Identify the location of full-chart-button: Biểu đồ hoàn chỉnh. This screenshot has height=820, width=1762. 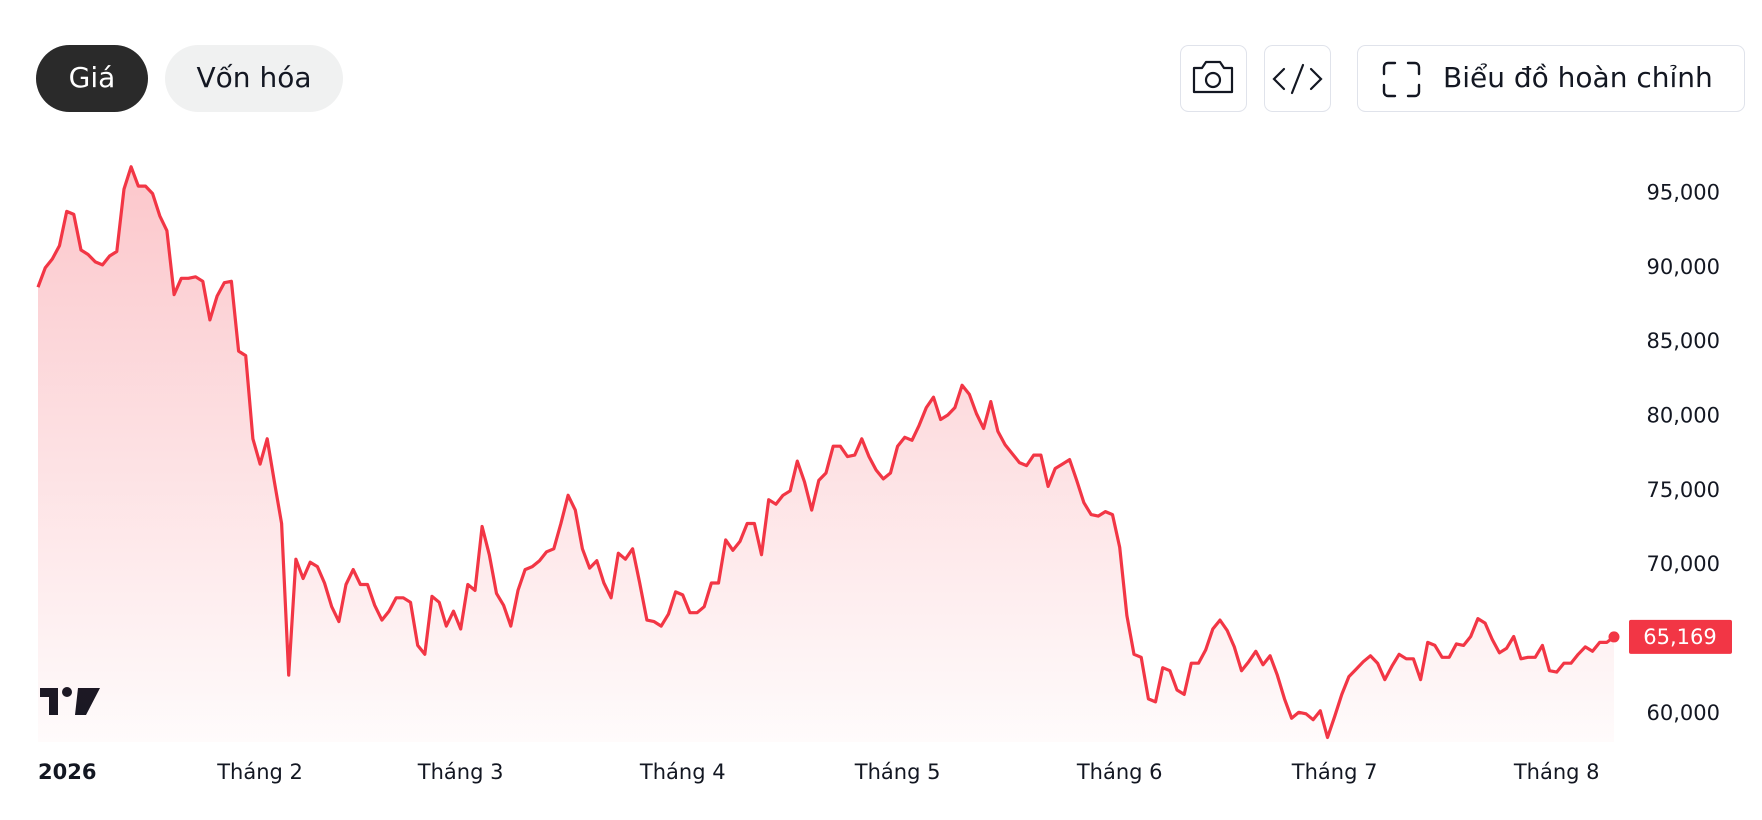
(1551, 78).